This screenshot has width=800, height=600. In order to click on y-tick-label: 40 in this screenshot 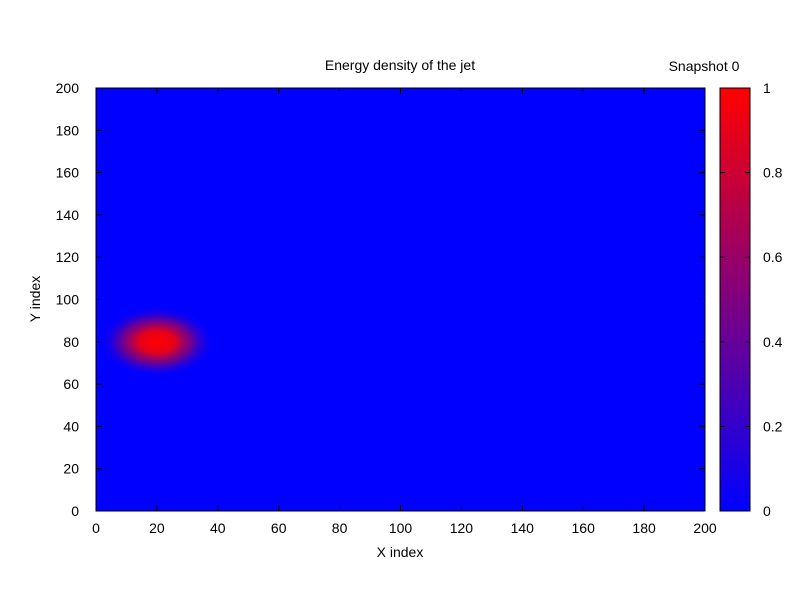, I will do `click(71, 426)`.